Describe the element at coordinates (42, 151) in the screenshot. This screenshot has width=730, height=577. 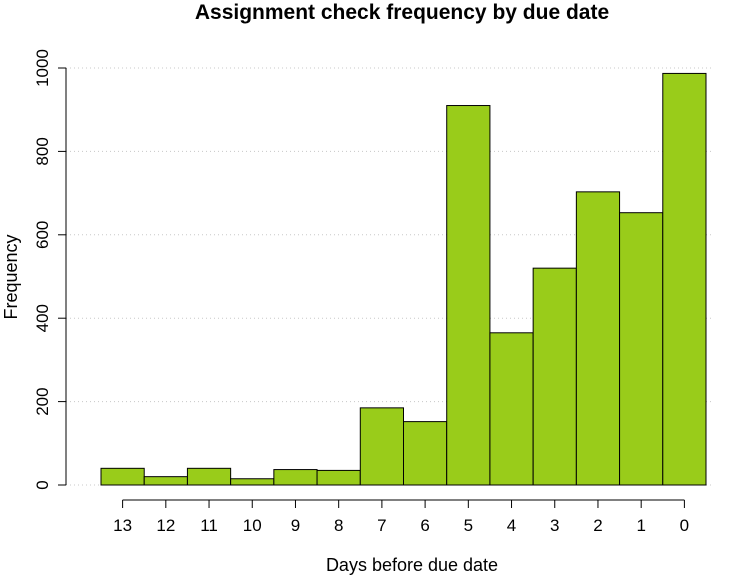
I see `y-tick-label: 800` at that location.